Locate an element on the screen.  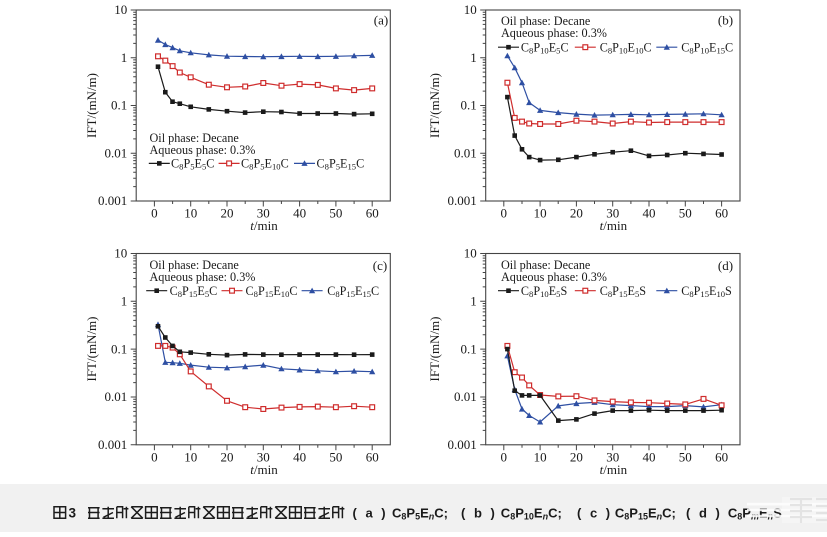
svg-text: ( c ) is located at coordinates (595, 513).